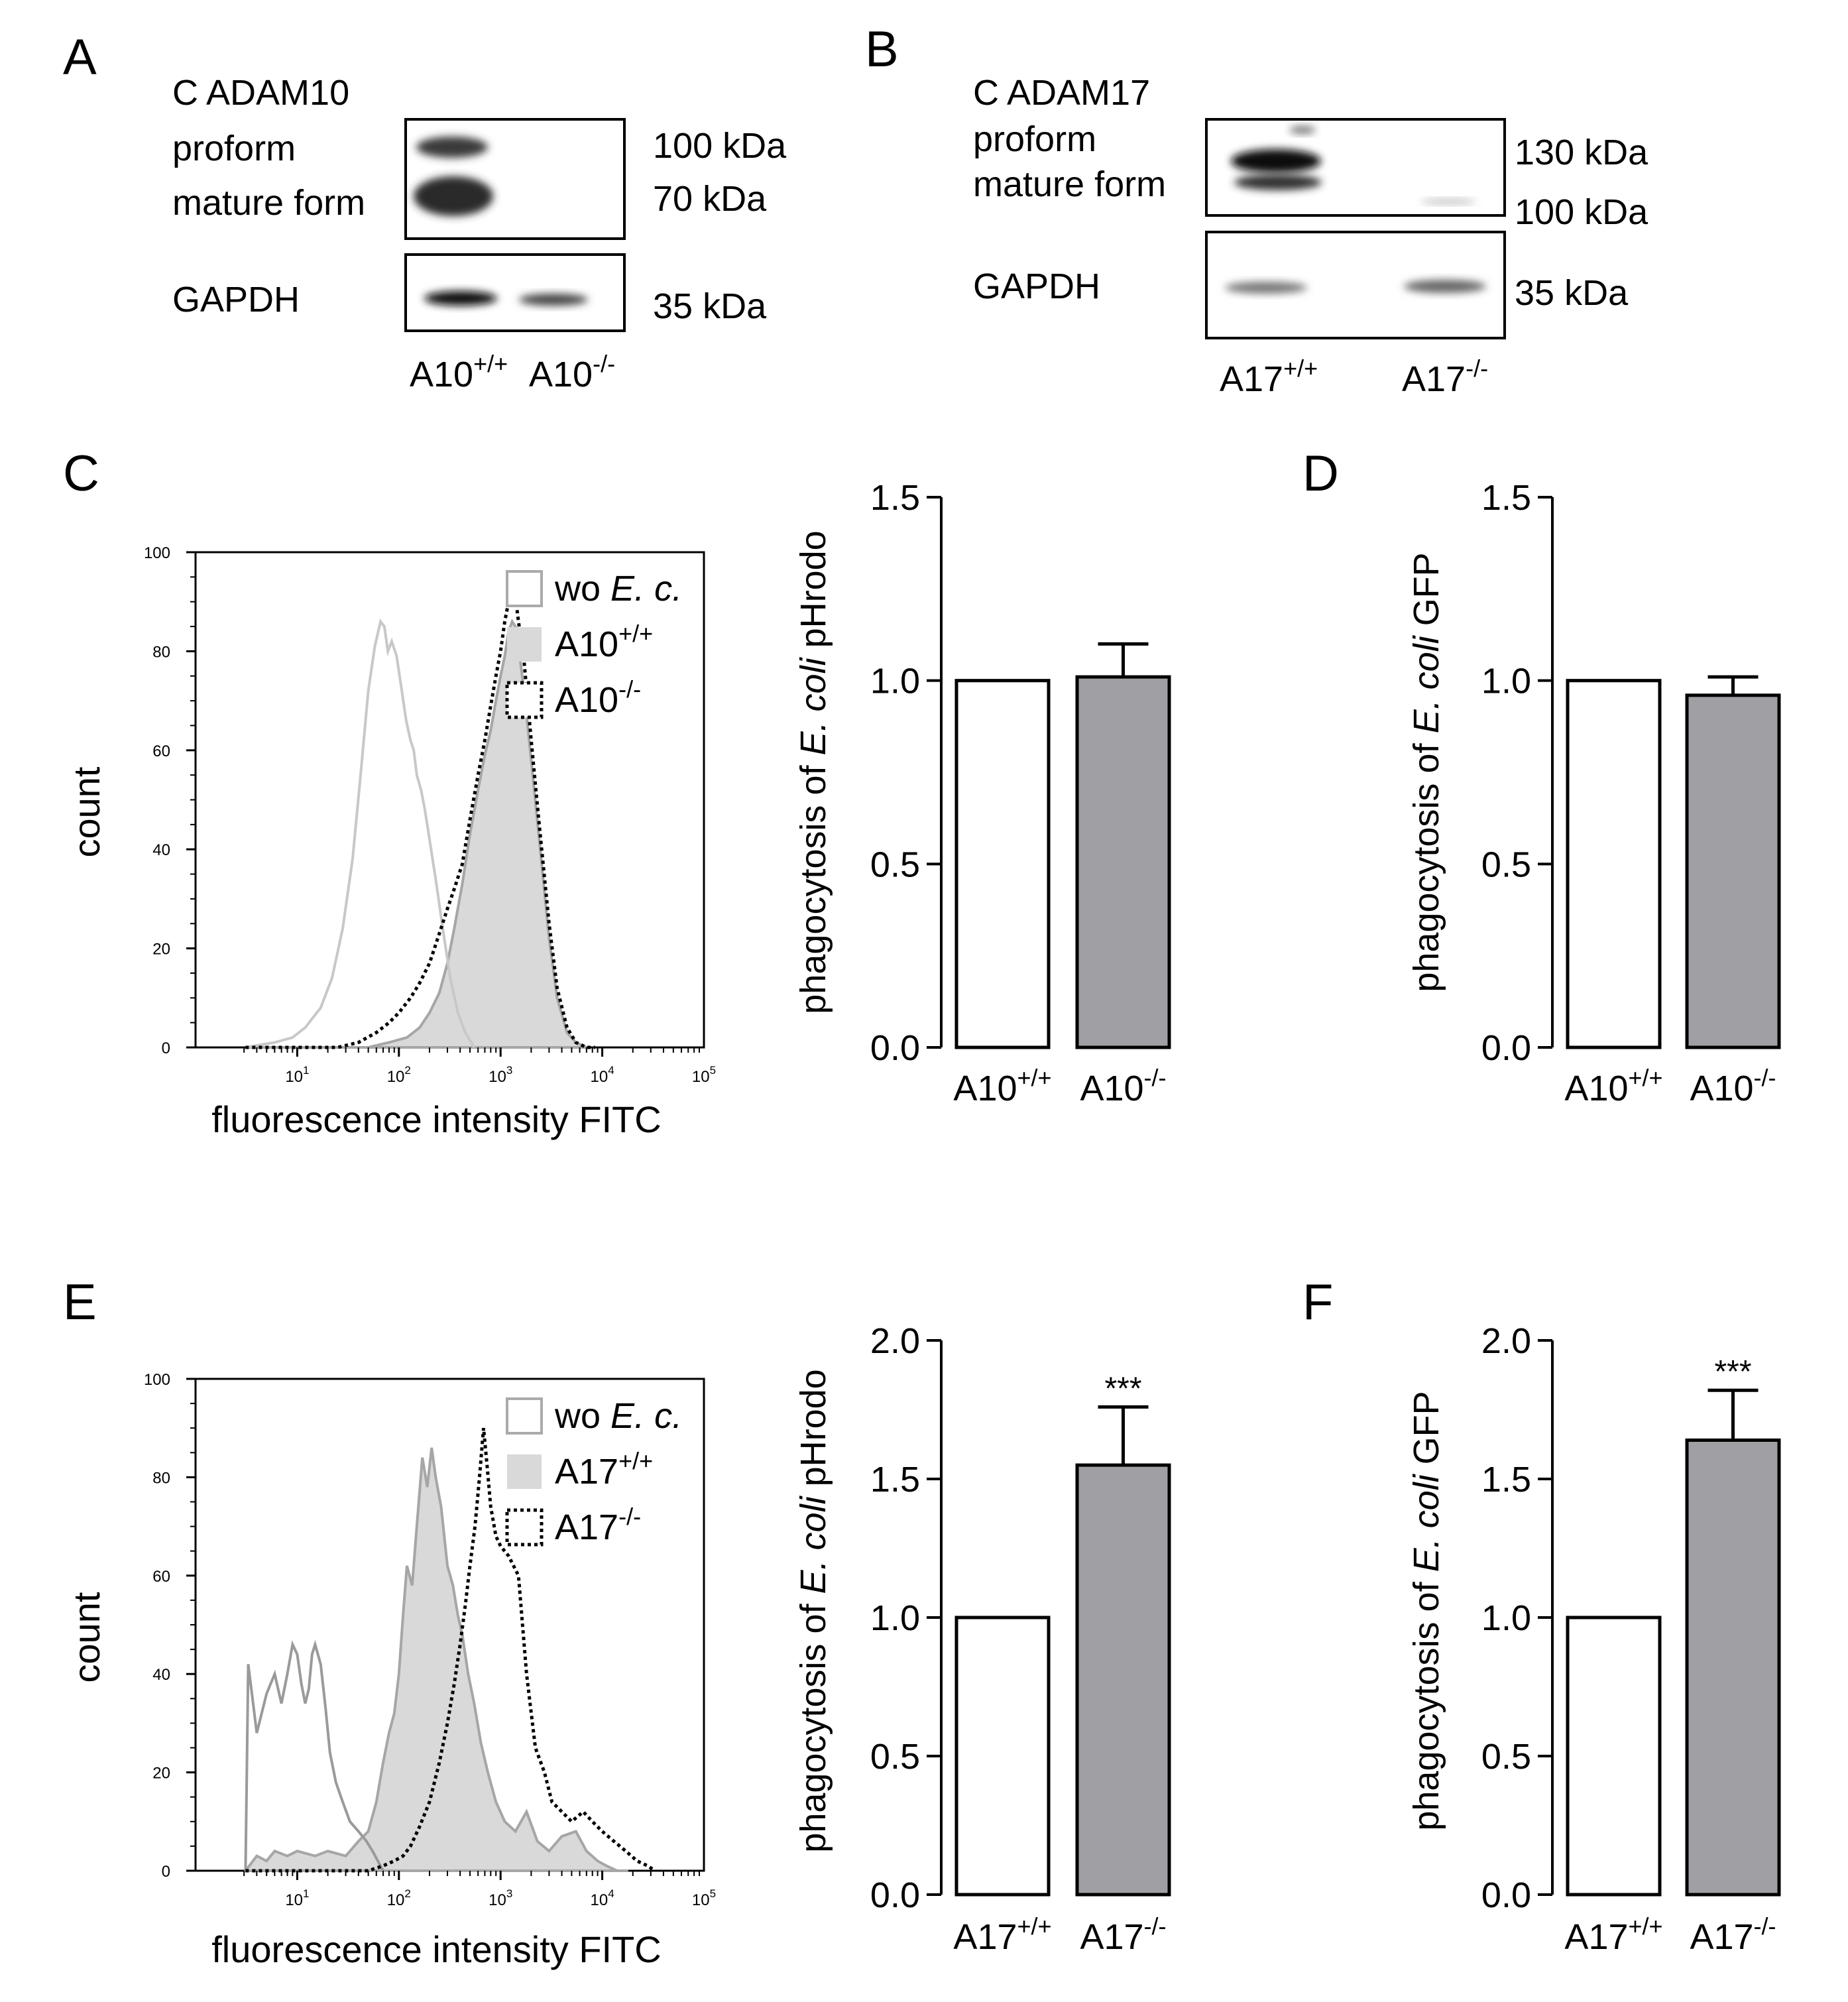 The height and width of the screenshot is (2002, 1848). I want to click on category-label-1: A17-/-, so click(1123, 1935).